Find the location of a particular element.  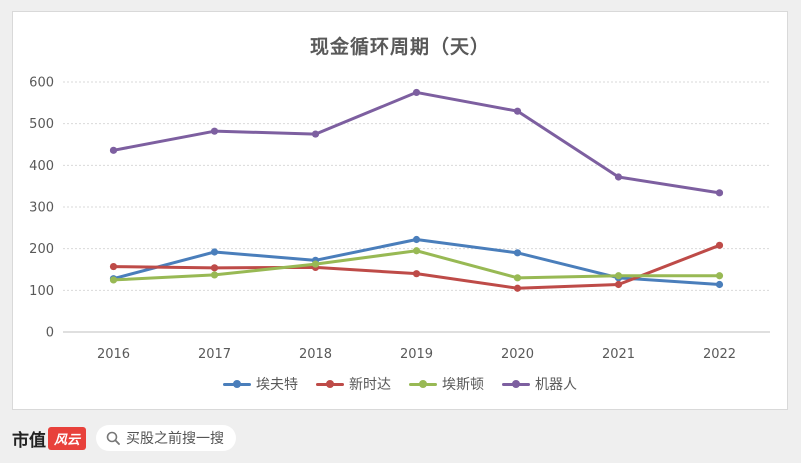

legend-label: 新时达 is located at coordinates (370, 385).